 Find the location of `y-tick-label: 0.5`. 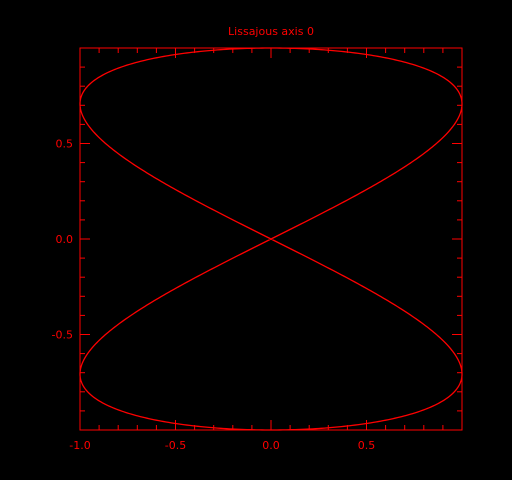

y-tick-label: 0.5 is located at coordinates (65, 144).